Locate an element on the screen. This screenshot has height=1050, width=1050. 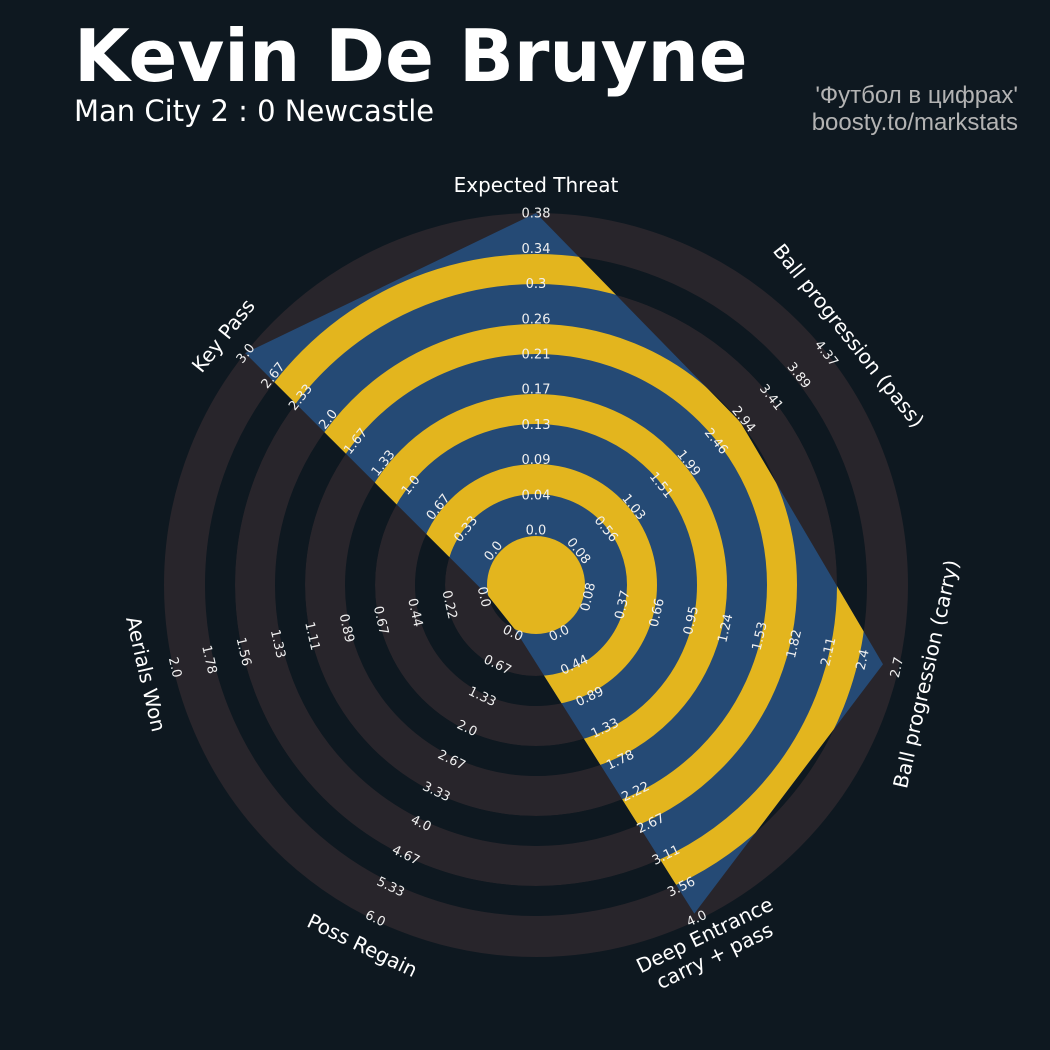
tick-label: 0.95 is located at coordinates (691, 621).